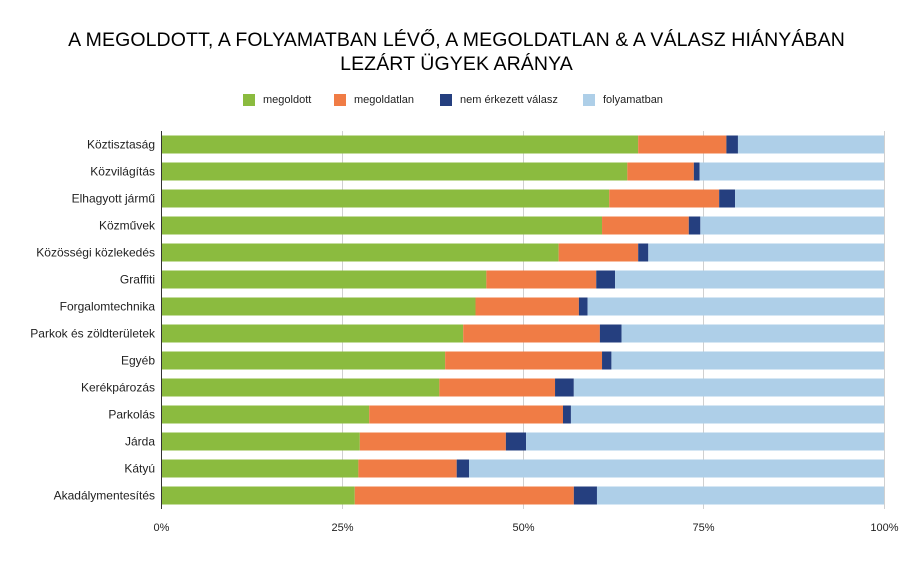 Image resolution: width=913 pixels, height=564 pixels. What do you see at coordinates (137, 280) in the screenshot?
I see `category-label: Graffiti` at bounding box center [137, 280].